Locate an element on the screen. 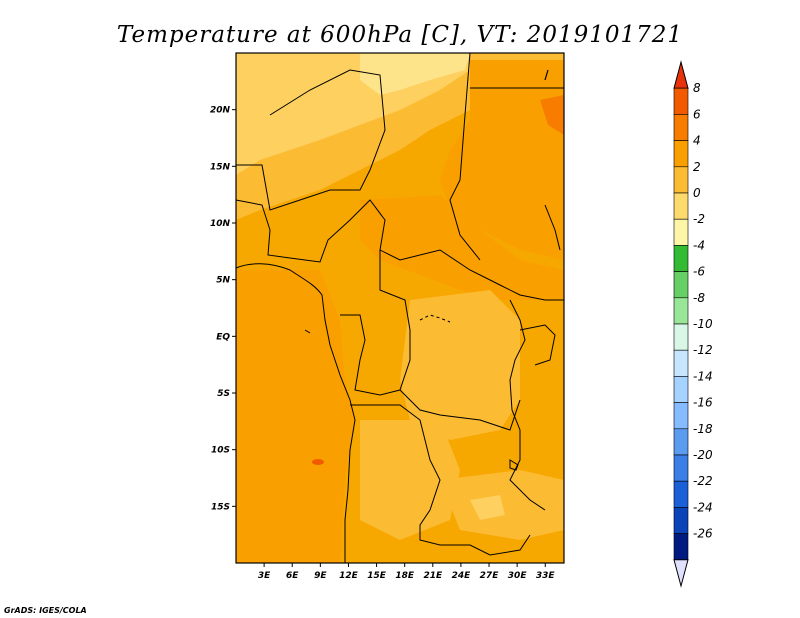 This screenshot has height=618, width=800. angola-zambia-border is located at coordinates (440, 480).